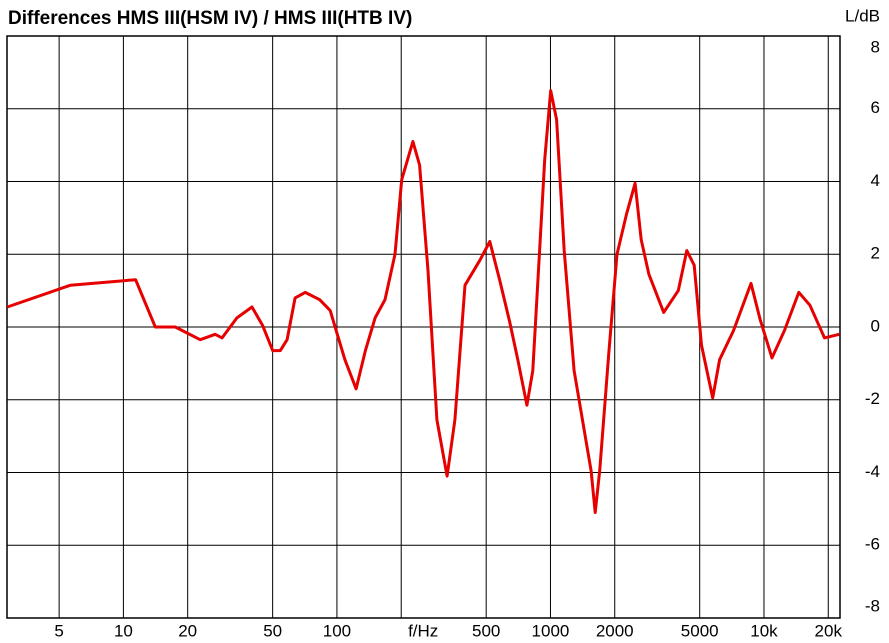 This screenshot has width=889, height=643. I want to click on y-tick-label: 6, so click(875, 107).